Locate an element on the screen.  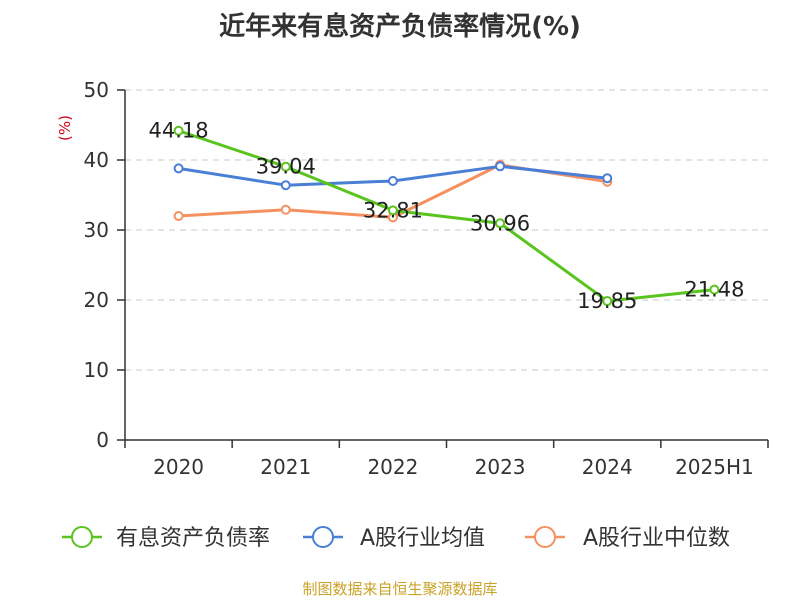
legend: 有息资产负债率 A股行业均值 A股行业中位数 is located at coordinates (396, 538).